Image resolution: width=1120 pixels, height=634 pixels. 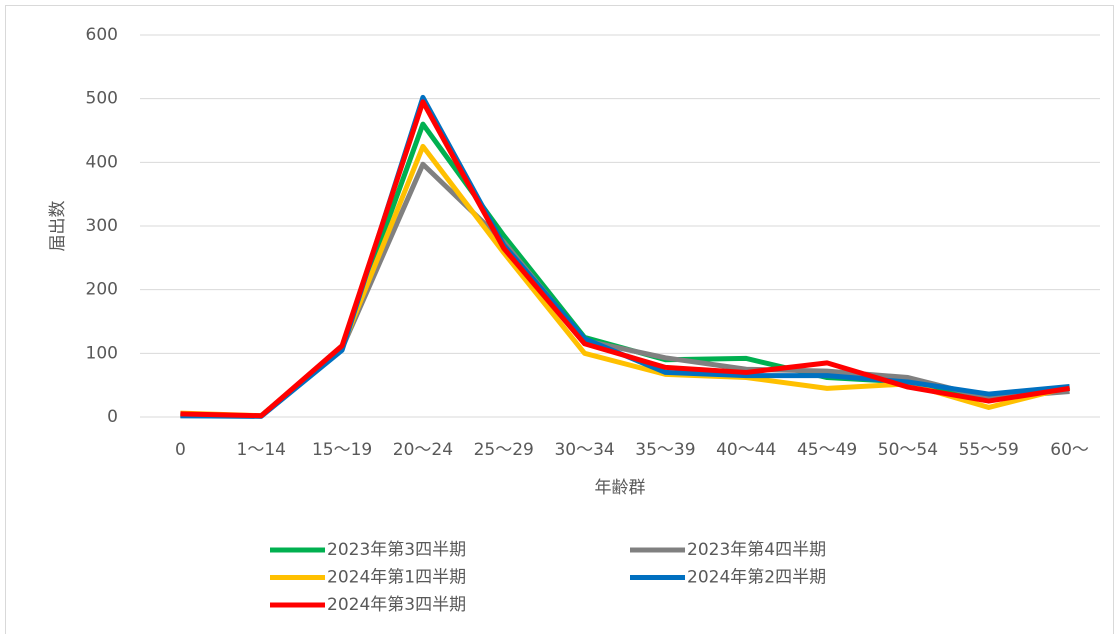 What do you see at coordinates (102, 226) in the screenshot?
I see `y-tick-label: 300` at bounding box center [102, 226].